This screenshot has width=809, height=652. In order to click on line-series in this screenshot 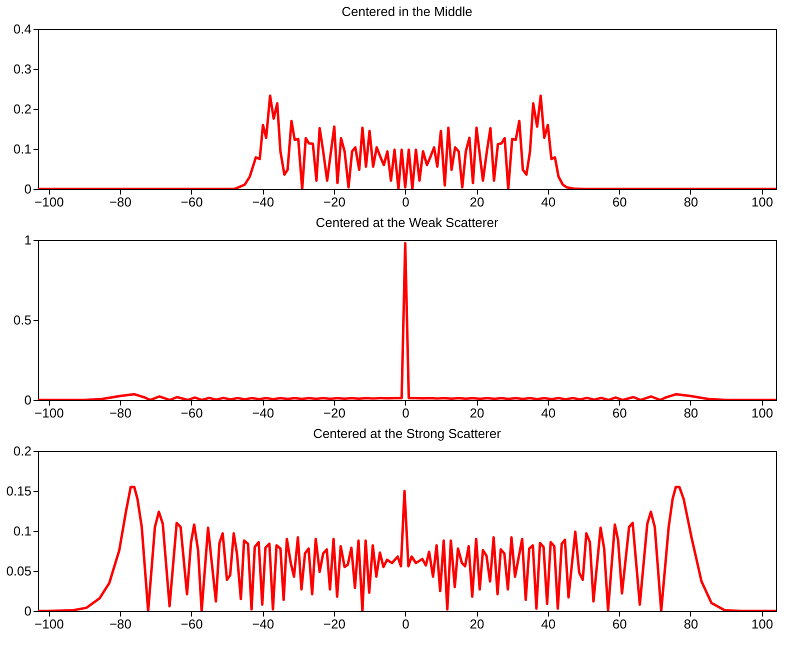, I will do `click(407, 141)`.